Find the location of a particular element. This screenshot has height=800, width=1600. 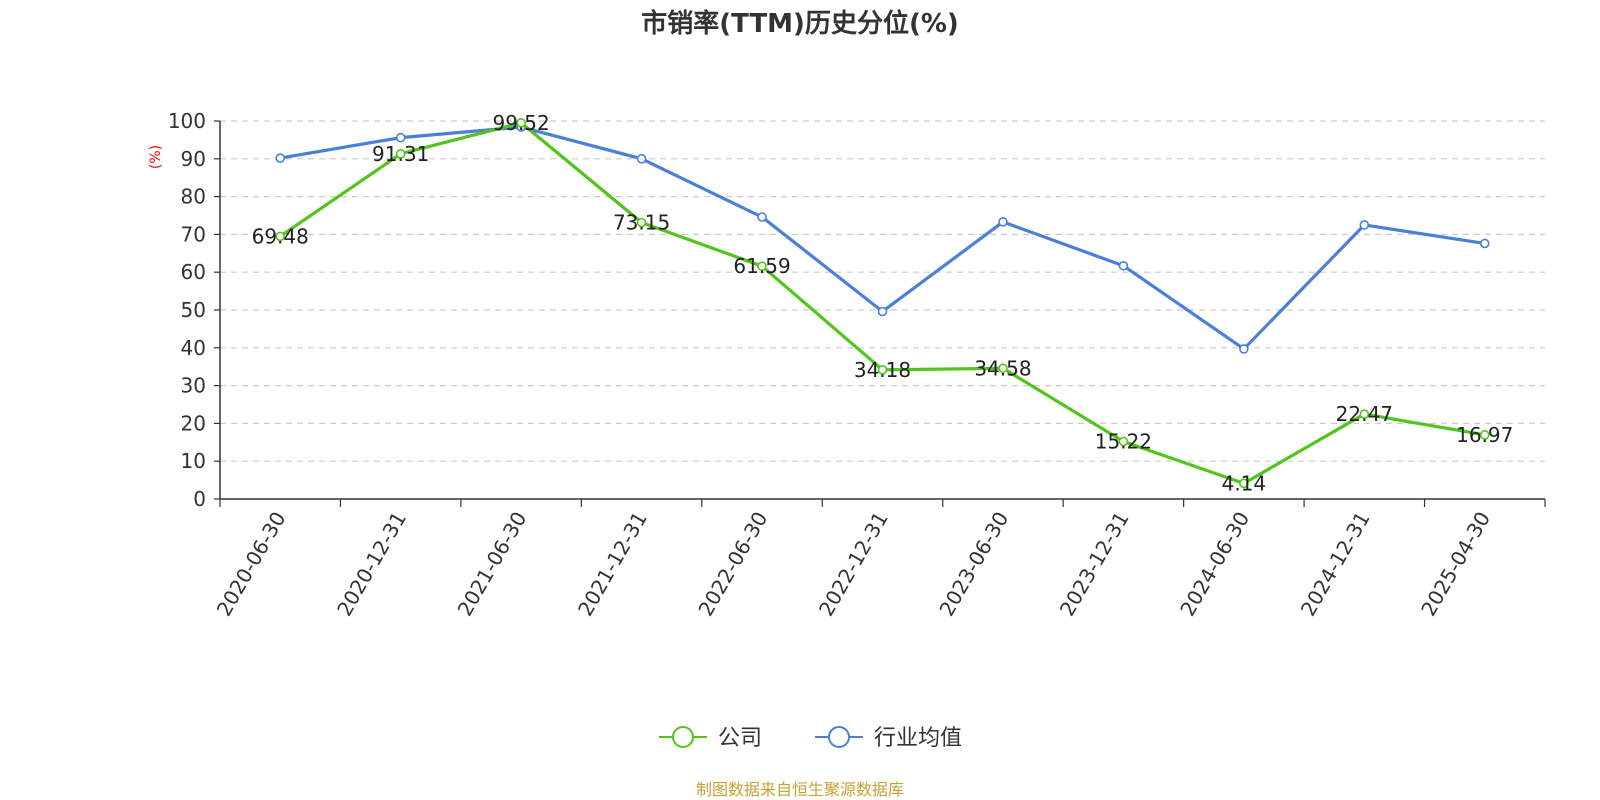

data-label: 4.14 is located at coordinates (1244, 483).